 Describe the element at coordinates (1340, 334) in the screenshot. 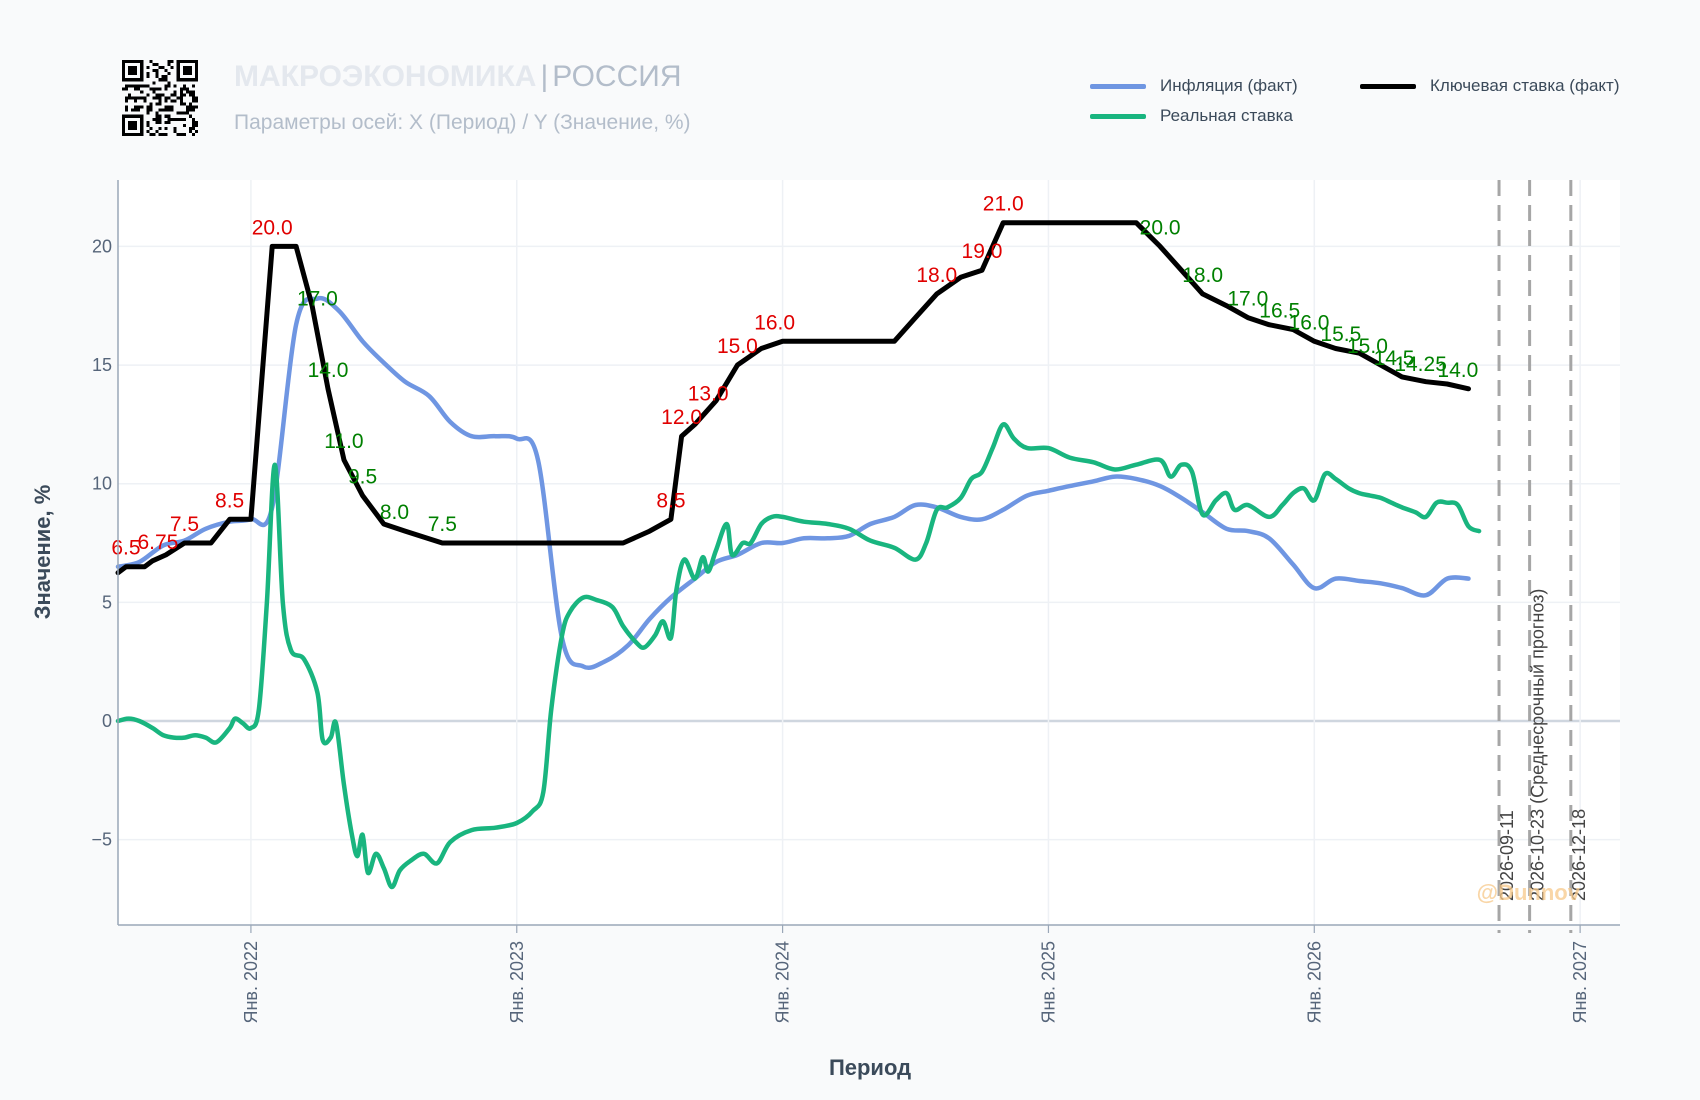

I see `data-label: 15.5` at that location.